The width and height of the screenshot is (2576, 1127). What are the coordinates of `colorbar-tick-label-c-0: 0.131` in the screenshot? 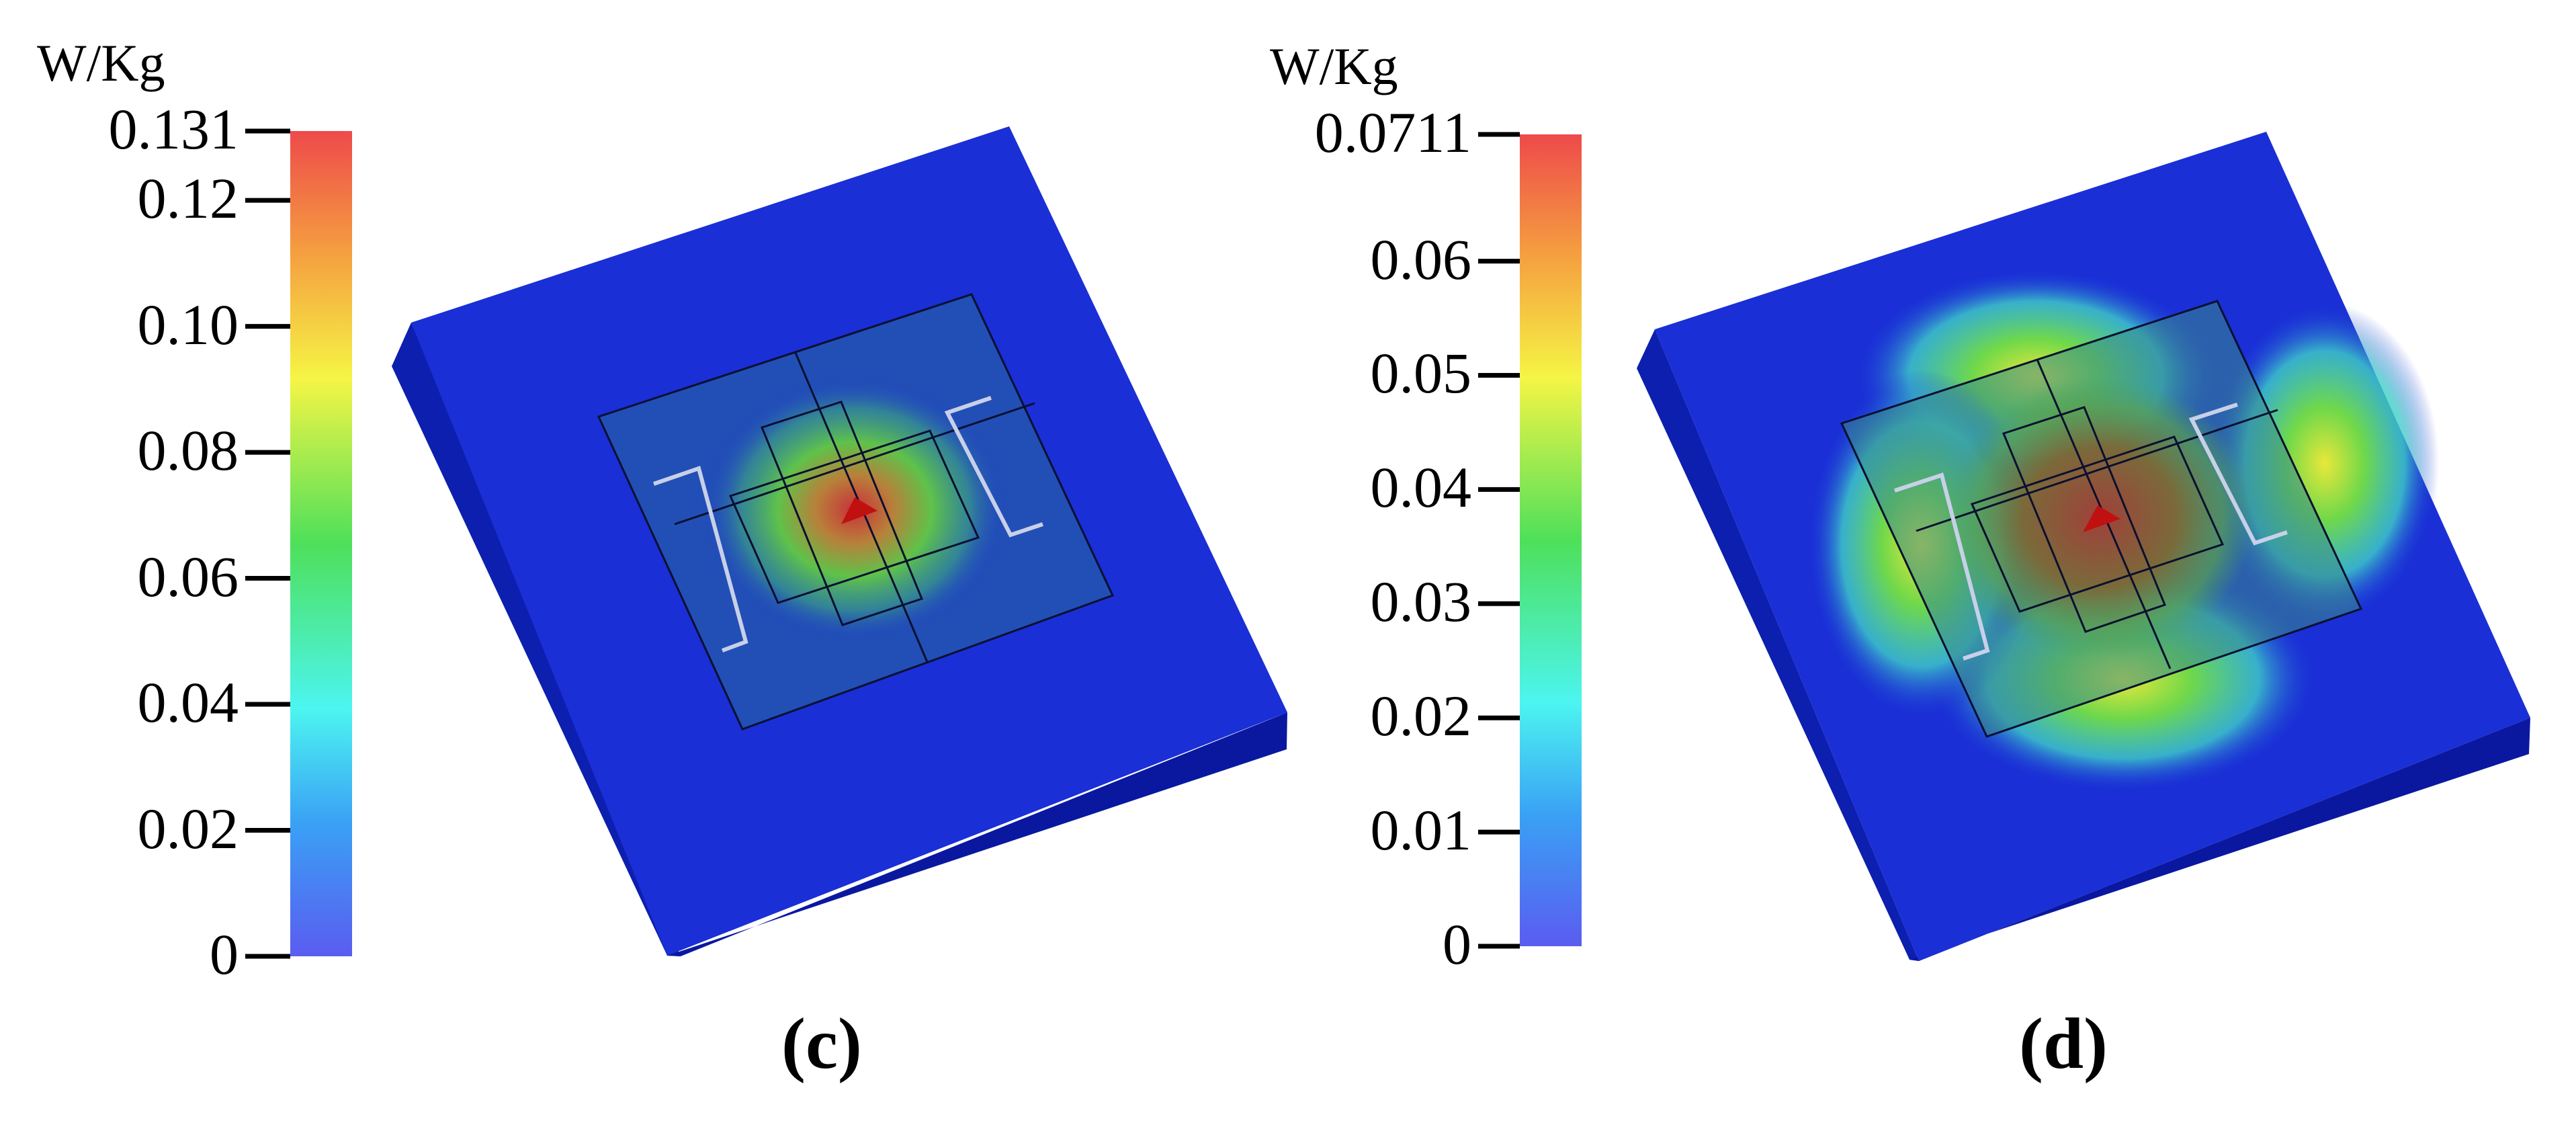 It's located at (173, 129).